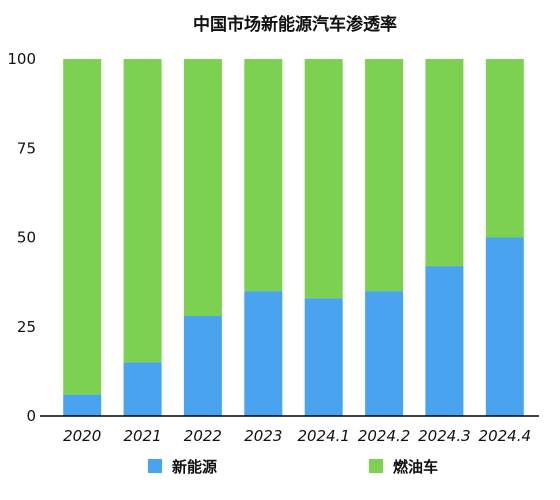  What do you see at coordinates (376, 466) in the screenshot?
I see `legend-swatch-series1` at bounding box center [376, 466].